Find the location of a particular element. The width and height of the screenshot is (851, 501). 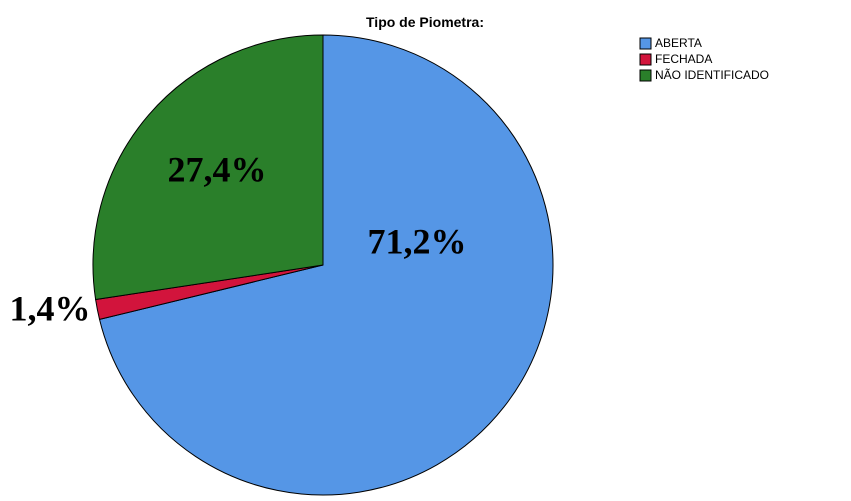

value-label: 1,4% is located at coordinates (50, 308).